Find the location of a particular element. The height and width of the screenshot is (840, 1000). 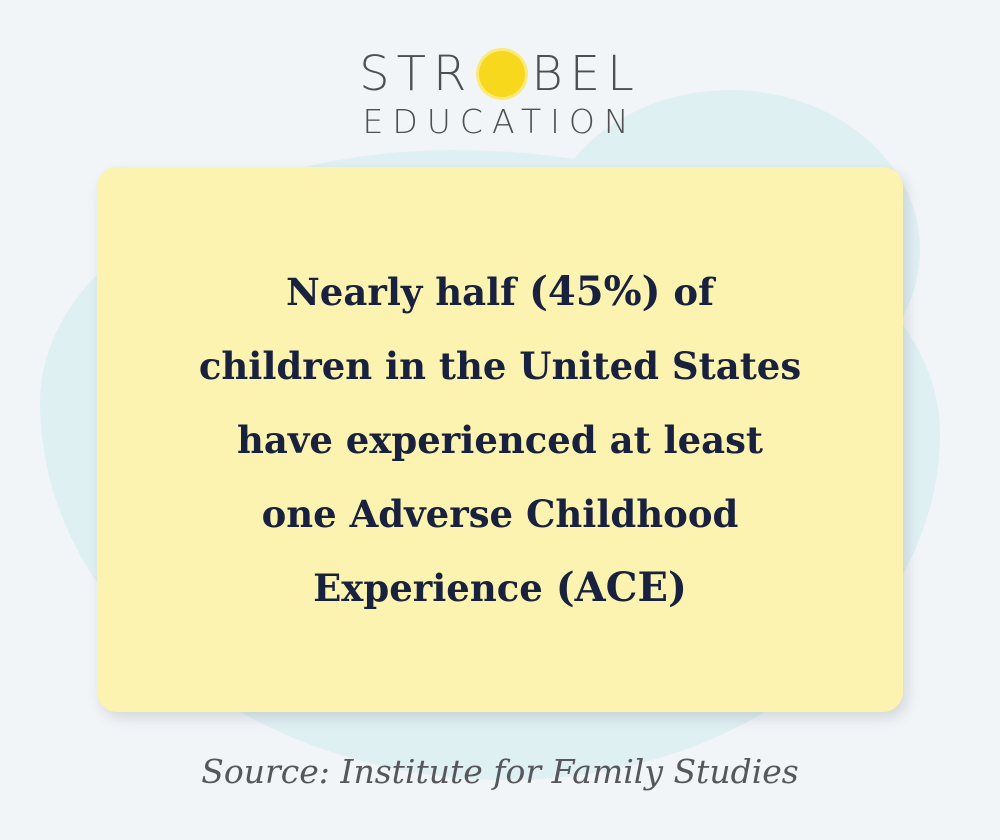

statistic-line: children in the United States is located at coordinates (500, 365).